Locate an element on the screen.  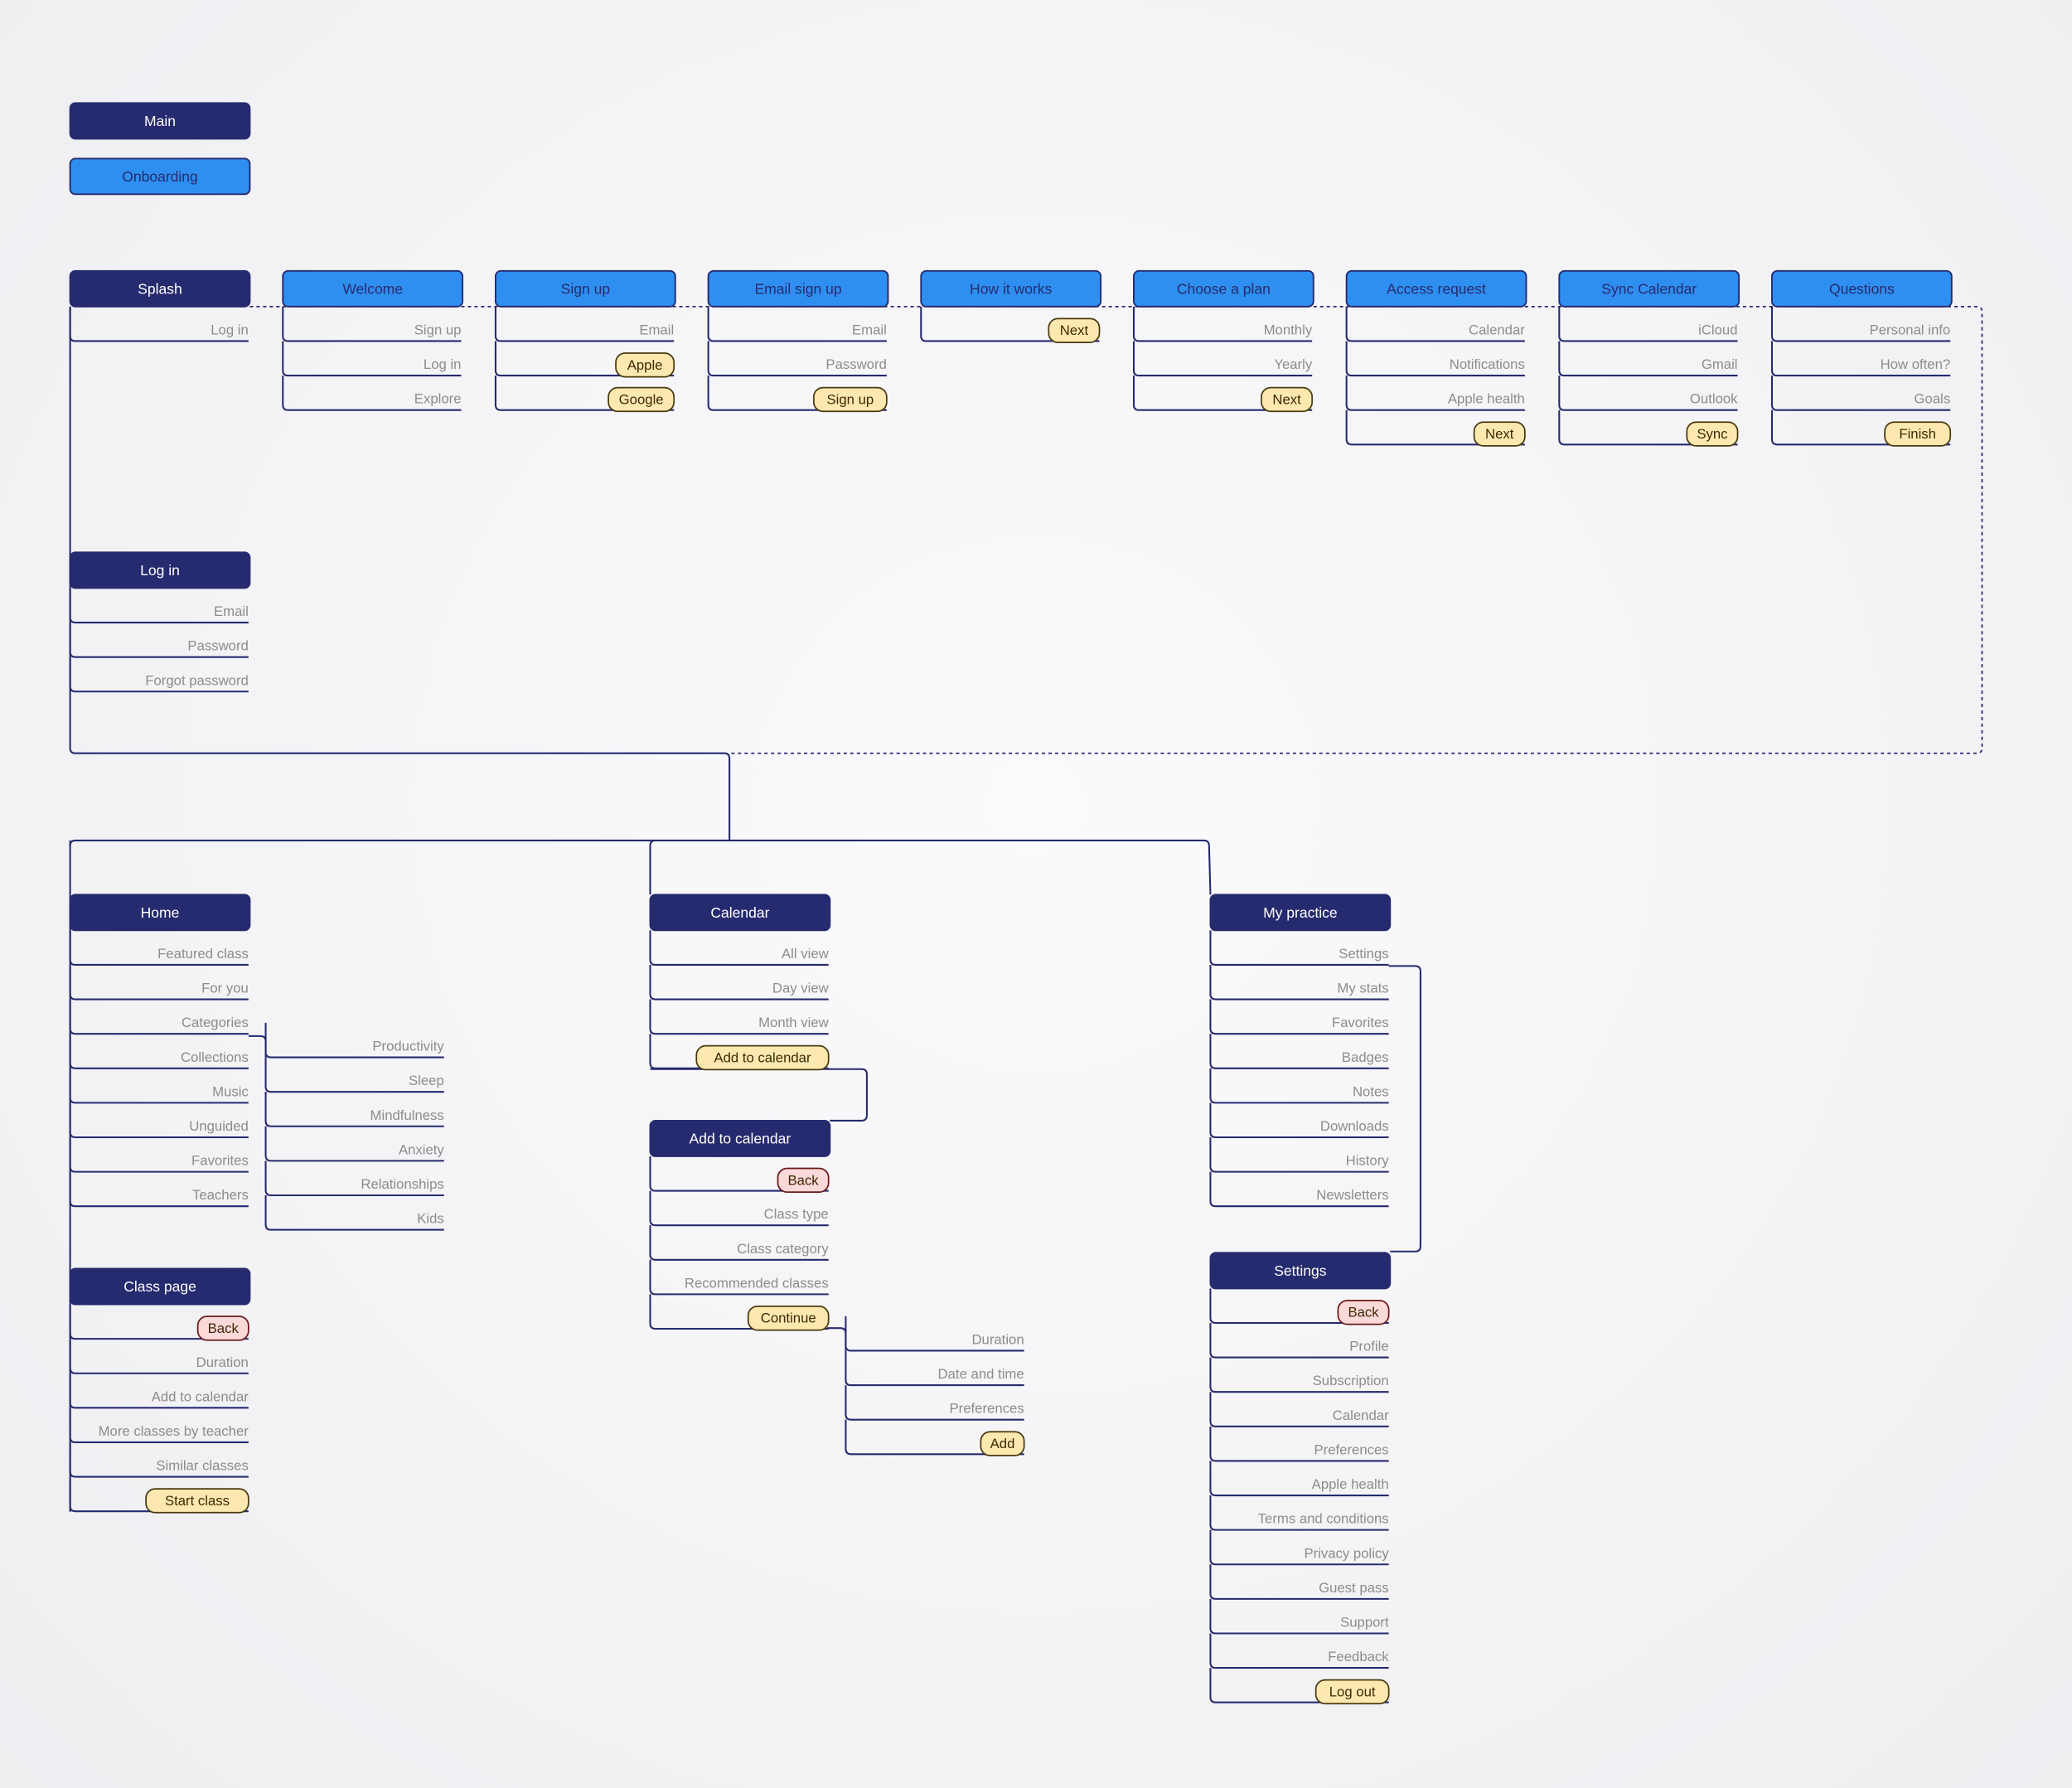
screen-item: Continue is located at coordinates (788, 1318).